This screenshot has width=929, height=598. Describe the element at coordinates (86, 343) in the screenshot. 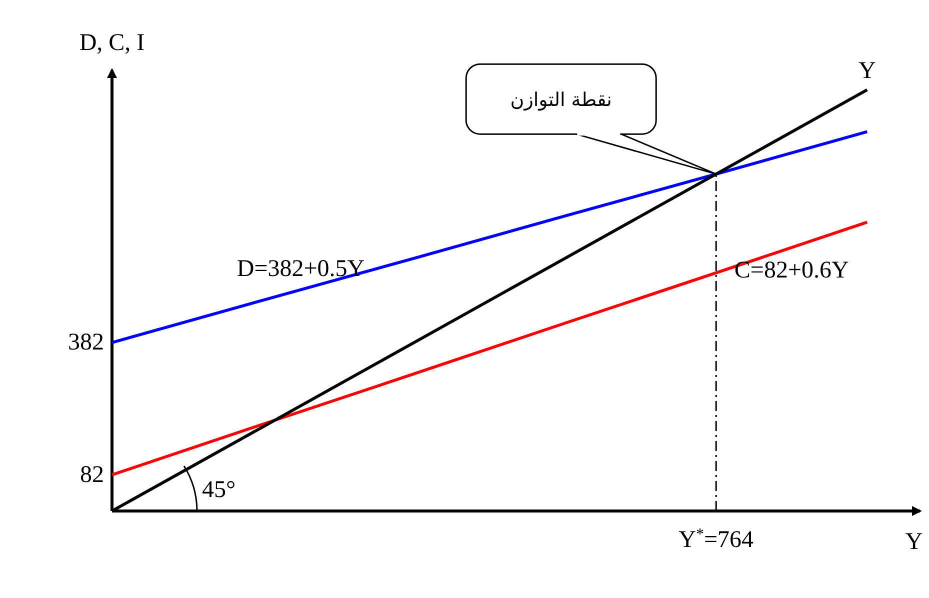

I see `y-tick-label: 382` at that location.